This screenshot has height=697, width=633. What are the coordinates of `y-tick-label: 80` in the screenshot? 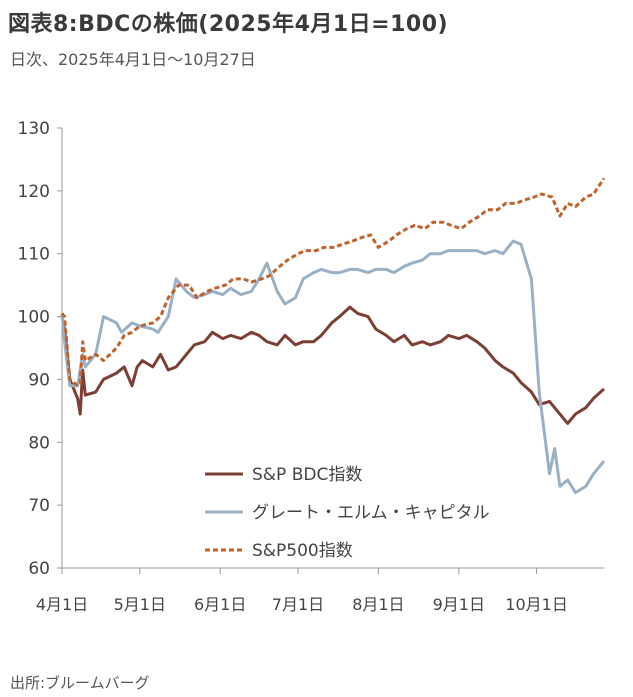 It's located at (39, 443).